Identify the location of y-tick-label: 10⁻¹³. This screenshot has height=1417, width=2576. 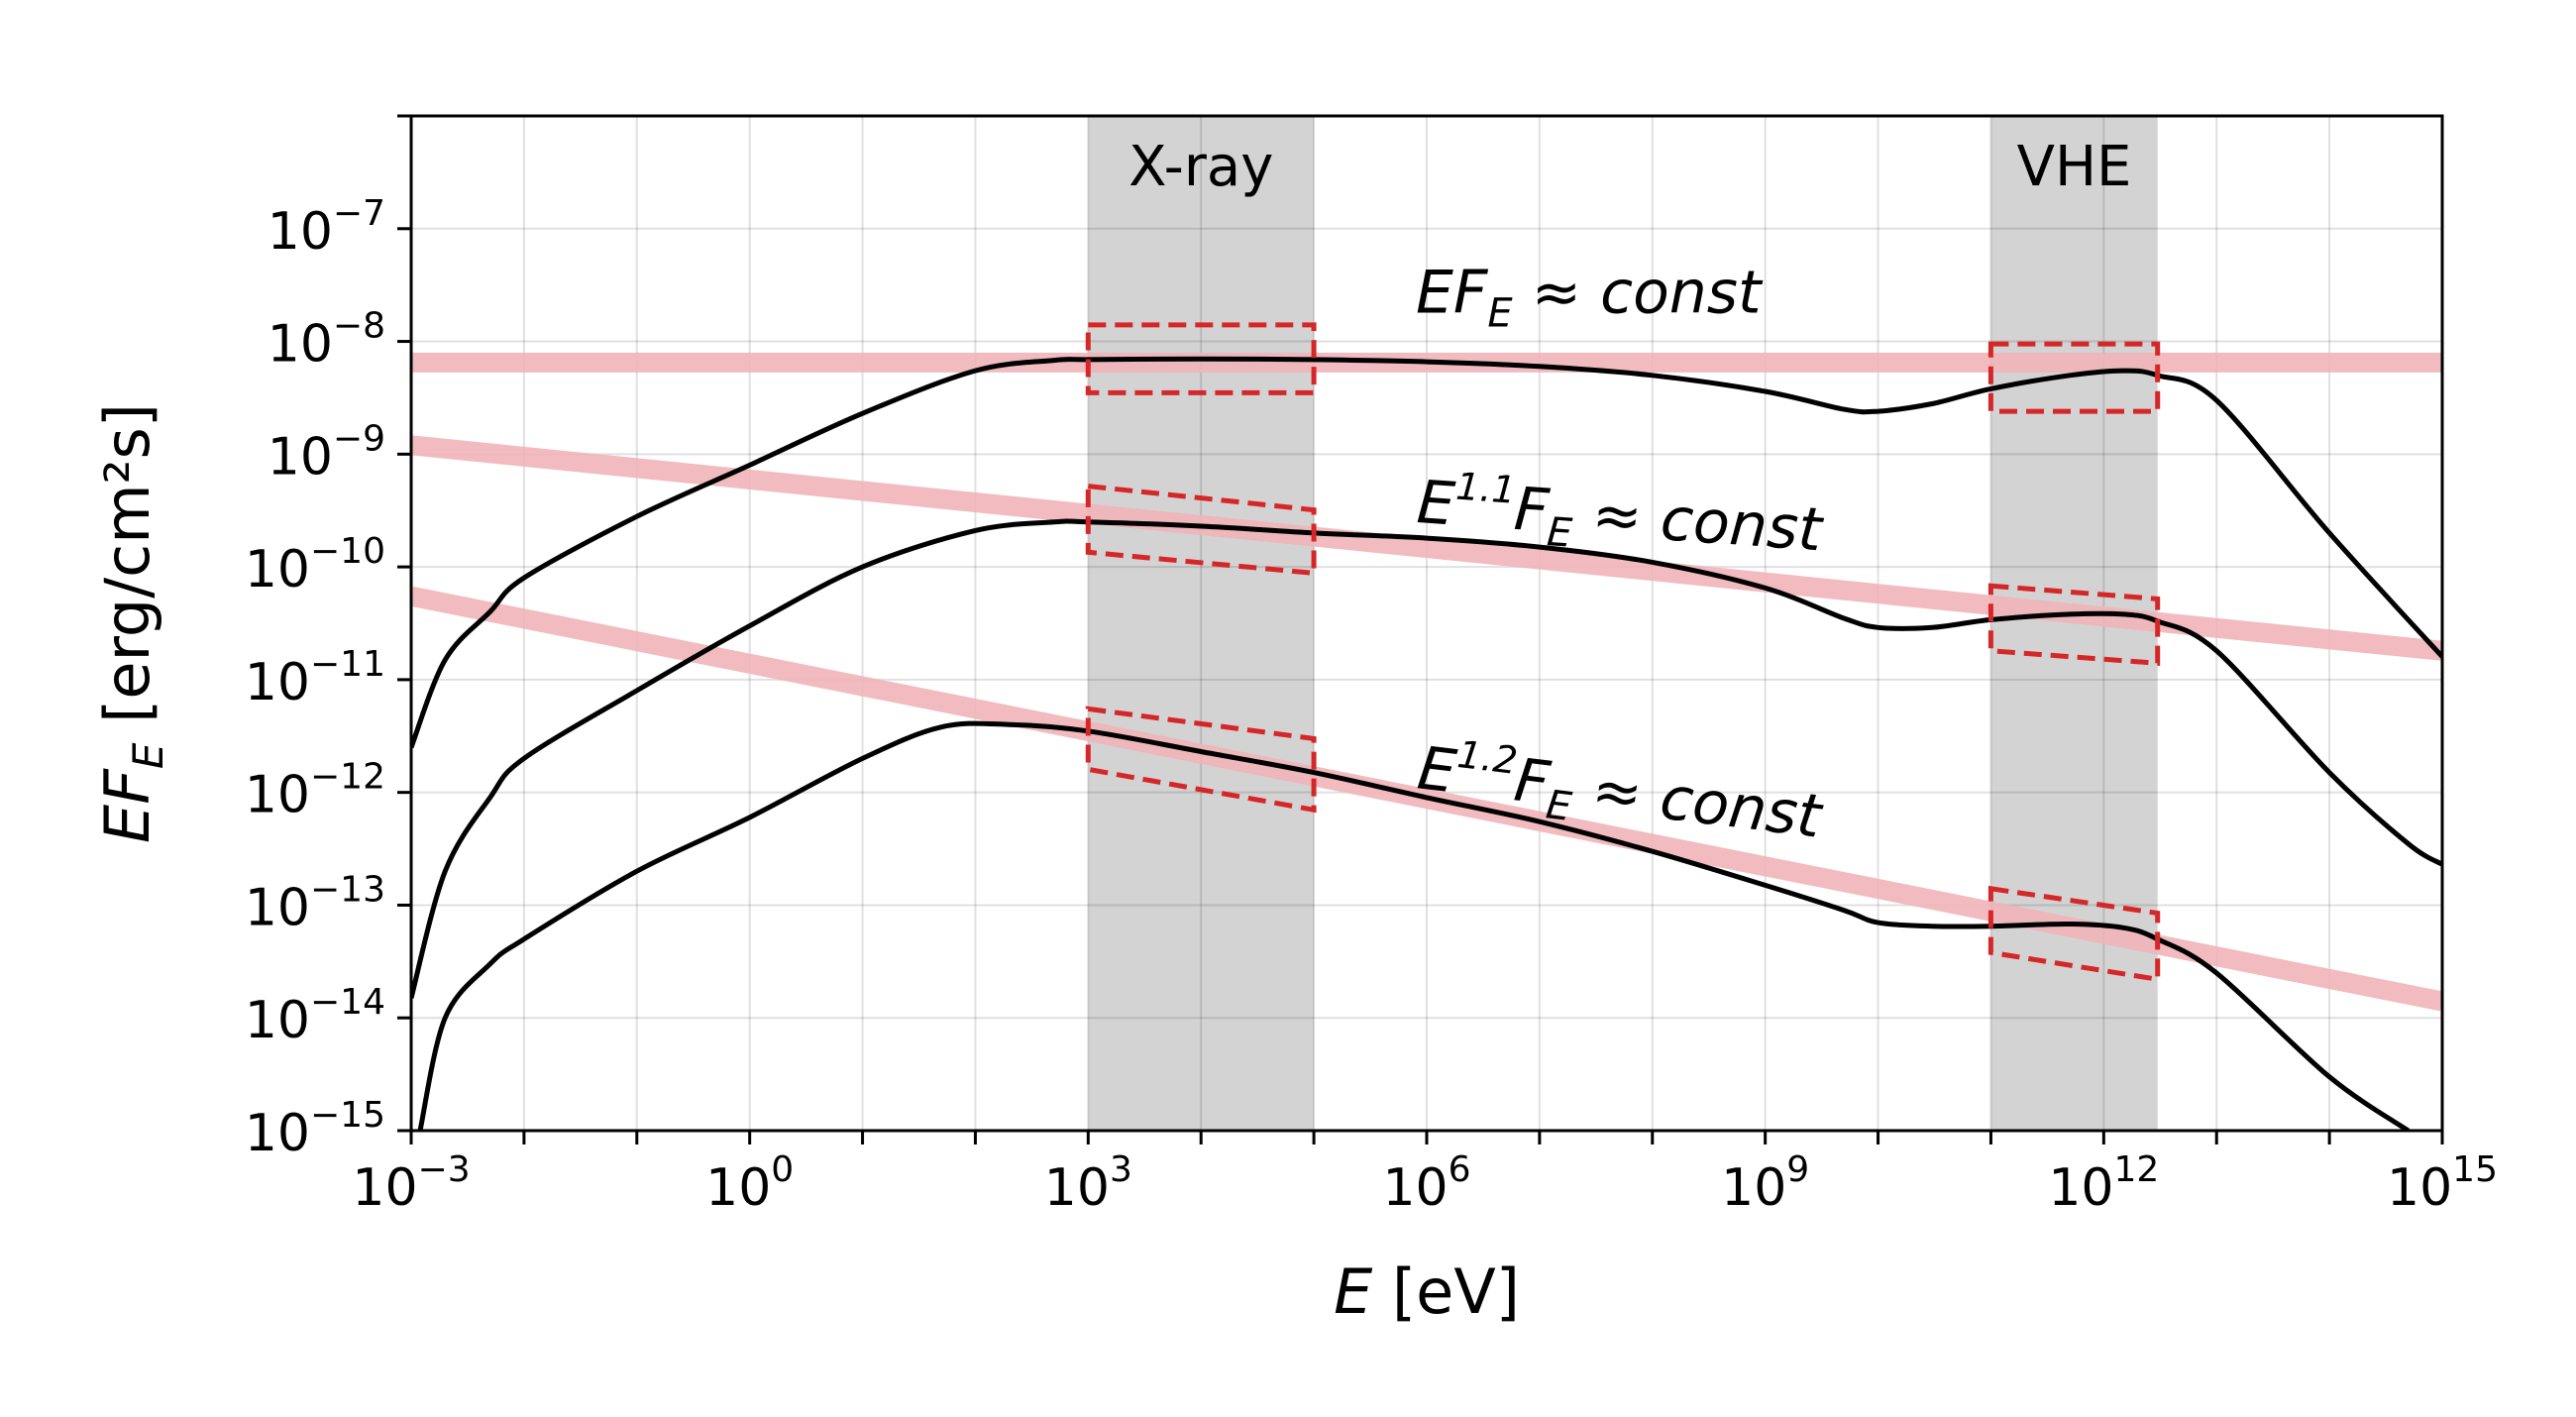
(315, 903).